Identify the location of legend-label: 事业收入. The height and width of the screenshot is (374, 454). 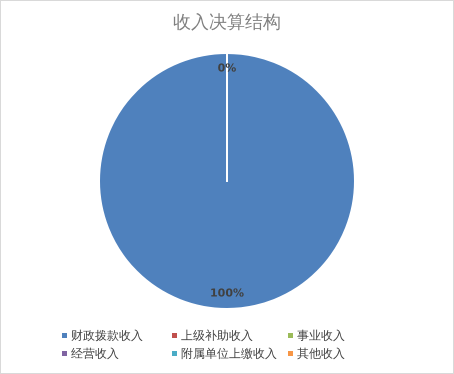
(321, 335).